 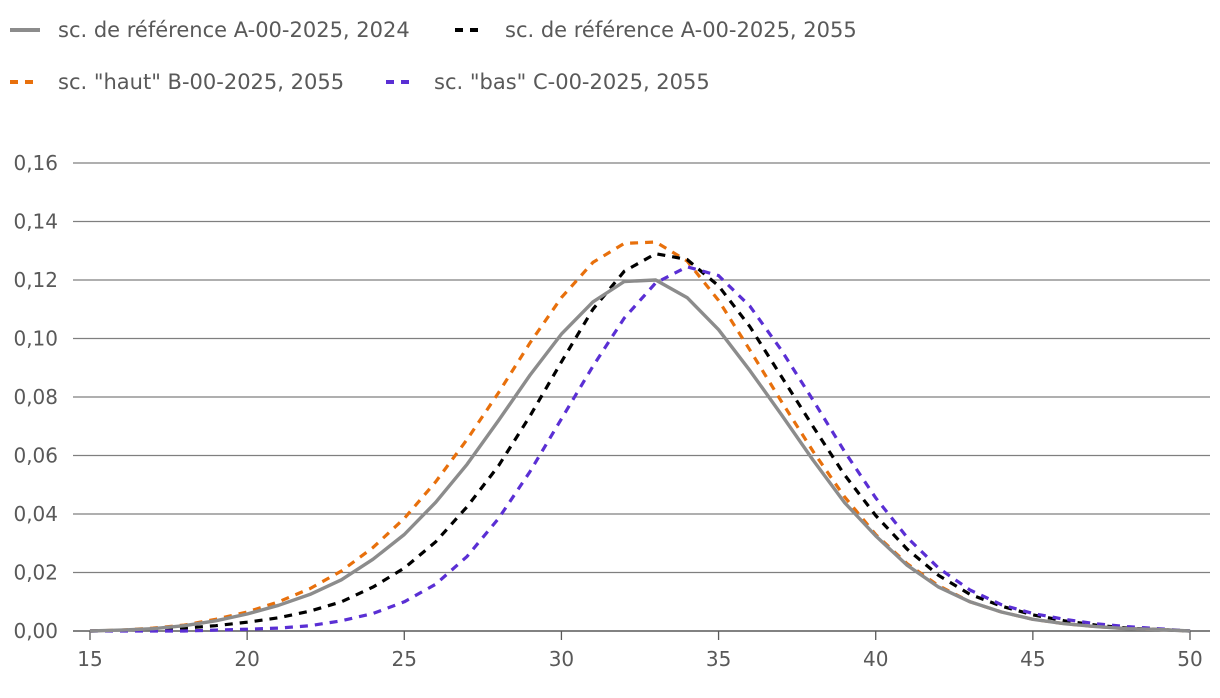 What do you see at coordinates (681, 30) in the screenshot?
I see `legend-label-reference-2055: sc. de référence A-00-2025, 2055` at bounding box center [681, 30].